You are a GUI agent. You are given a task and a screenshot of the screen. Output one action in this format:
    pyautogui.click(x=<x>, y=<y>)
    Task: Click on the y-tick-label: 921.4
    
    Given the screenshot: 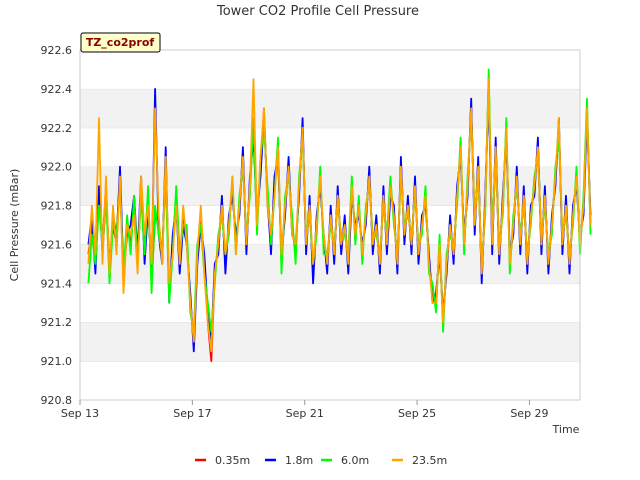 What is the action you would take?
    pyautogui.click(x=57, y=283)
    